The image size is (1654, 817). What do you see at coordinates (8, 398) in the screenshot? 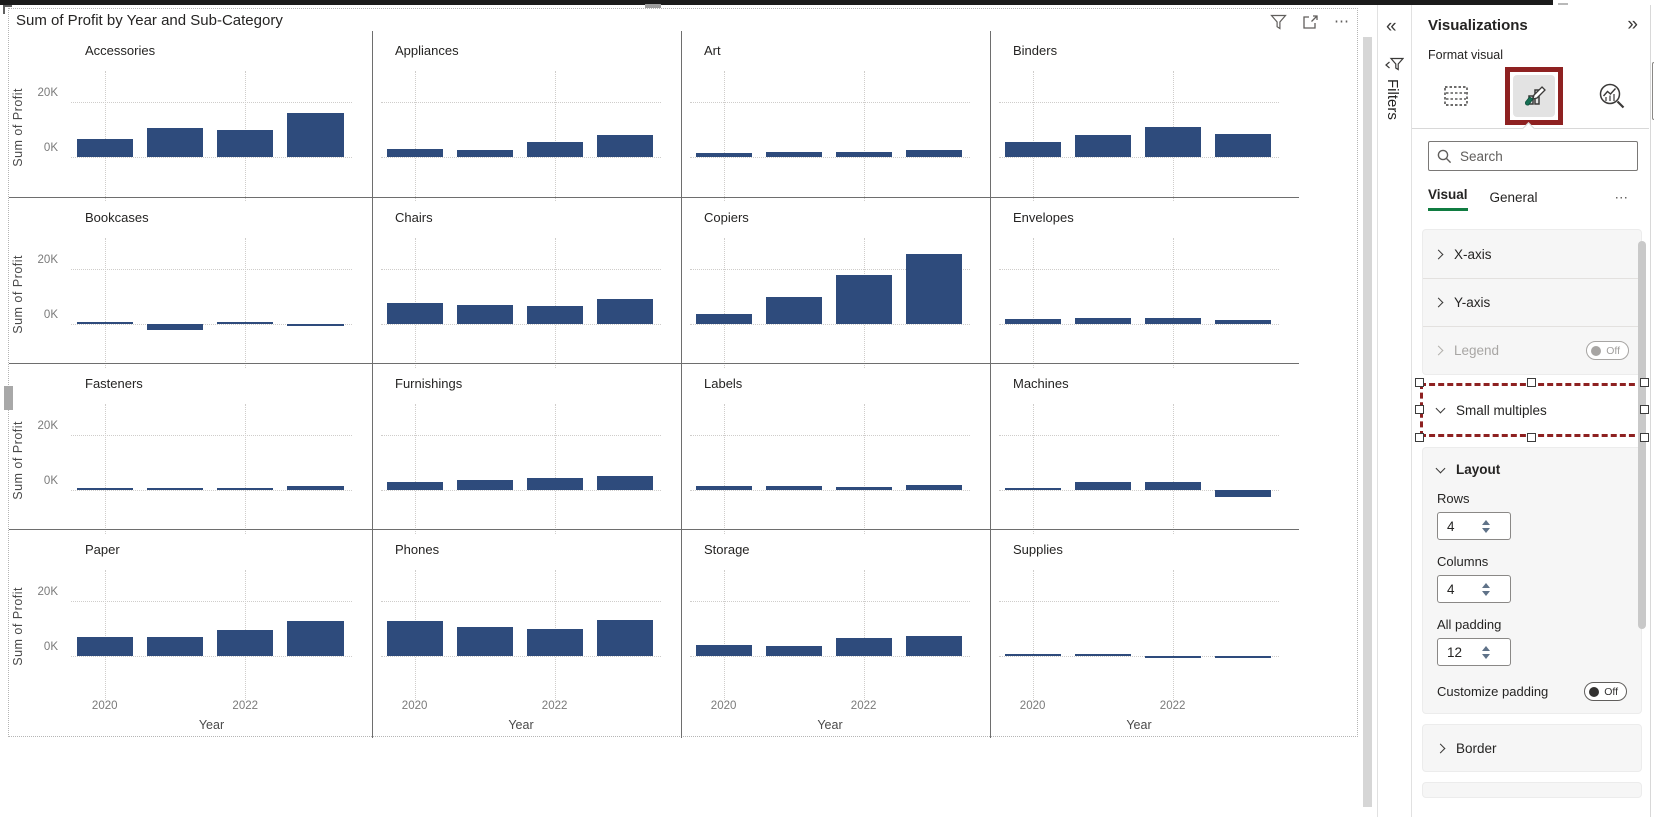
I see `visual-left-resize-handle` at bounding box center [8, 398].